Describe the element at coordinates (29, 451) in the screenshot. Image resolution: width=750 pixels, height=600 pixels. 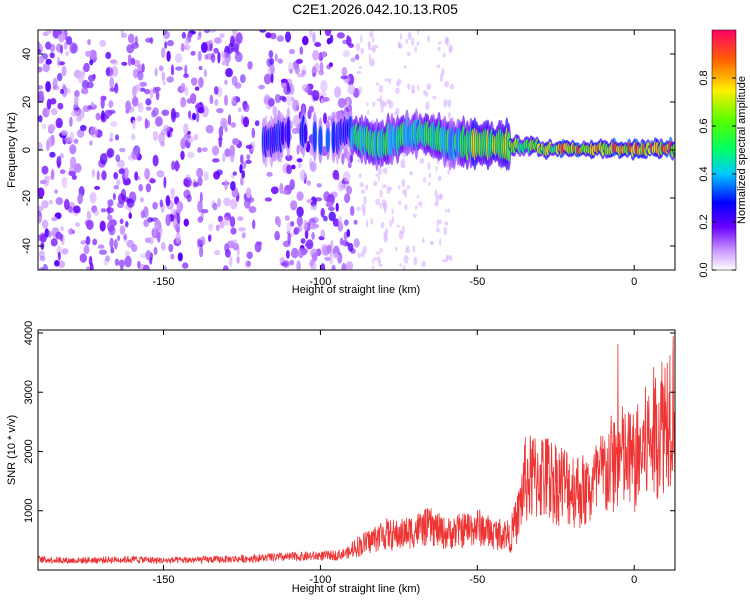
I see `y-tick-label: 2000` at that location.